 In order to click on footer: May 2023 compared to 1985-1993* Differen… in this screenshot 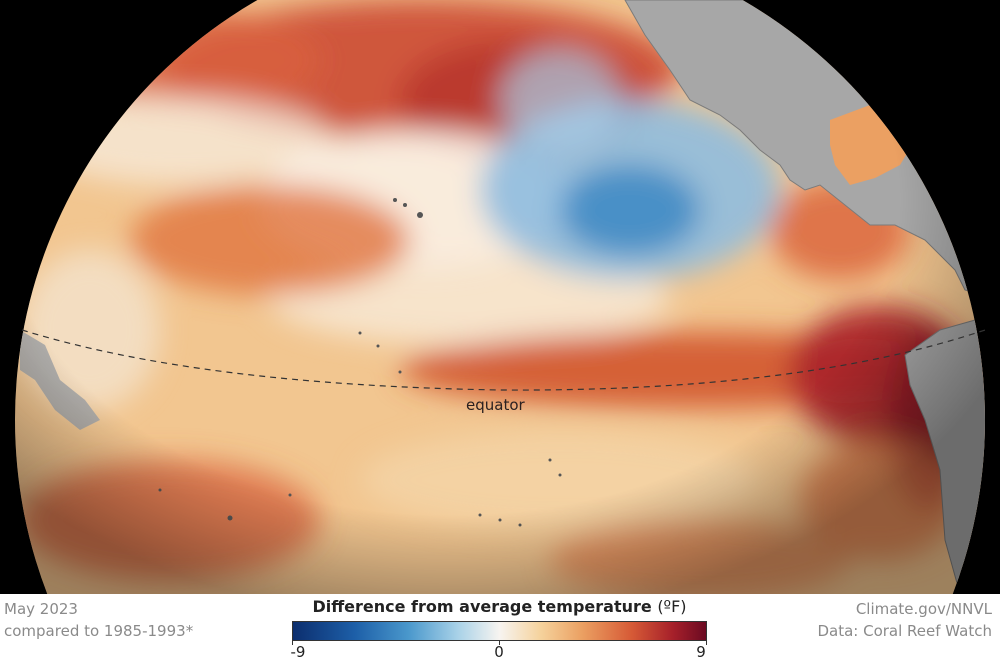, I will do `click(500, 630)`.